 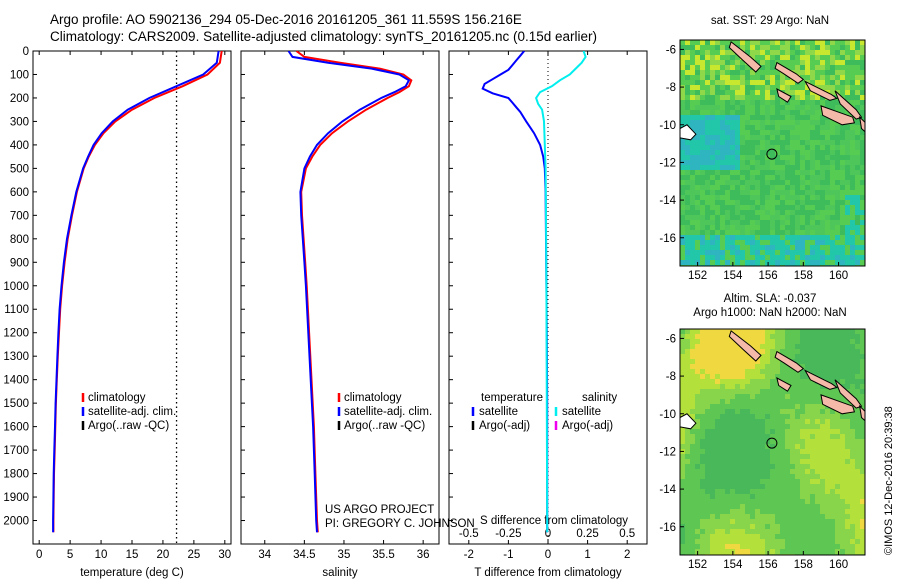 What do you see at coordinates (19, 263) in the screenshot?
I see `y-tick-label: 900` at bounding box center [19, 263].